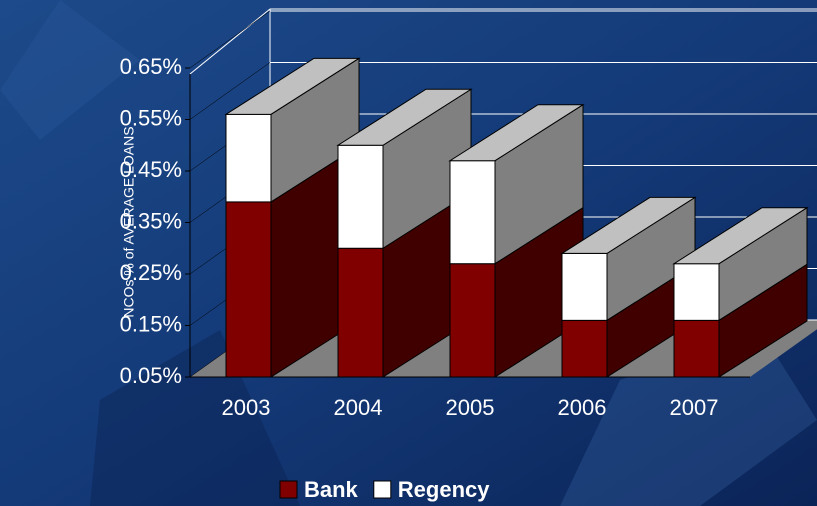 The height and width of the screenshot is (506, 817). Describe the element at coordinates (444, 489) in the screenshot. I see `legend-label: Regency` at that location.